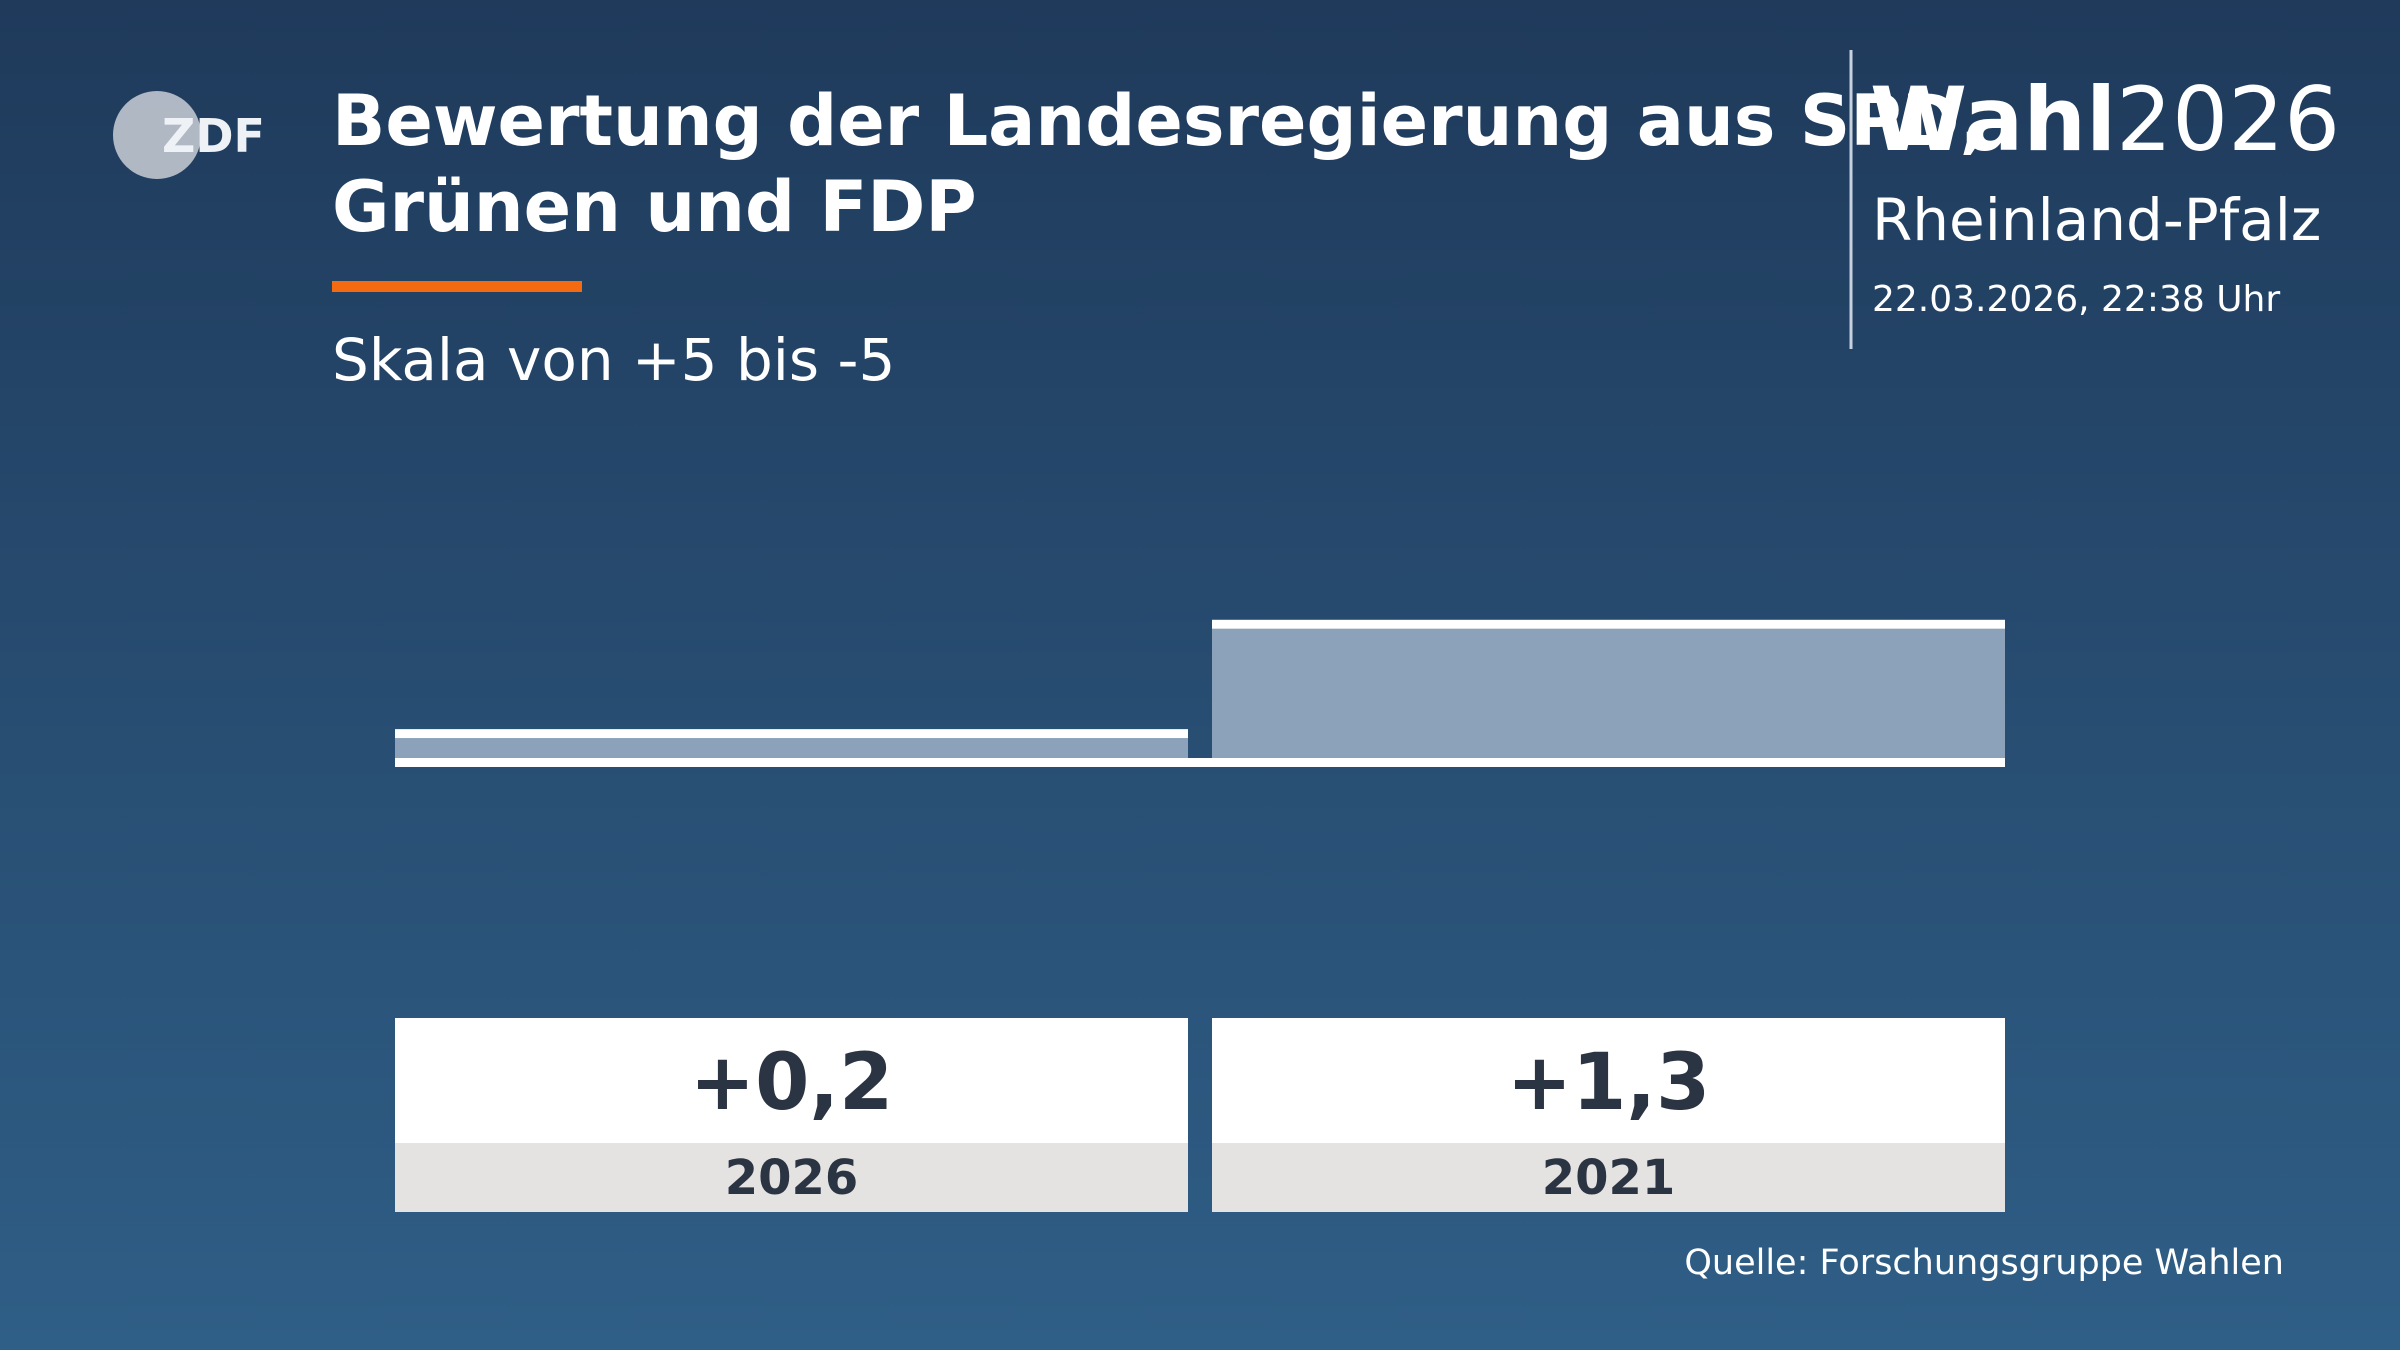 This screenshot has width=2400, height=1350. I want to click on subtitle: Skala von +5 bis -5, so click(613, 360).